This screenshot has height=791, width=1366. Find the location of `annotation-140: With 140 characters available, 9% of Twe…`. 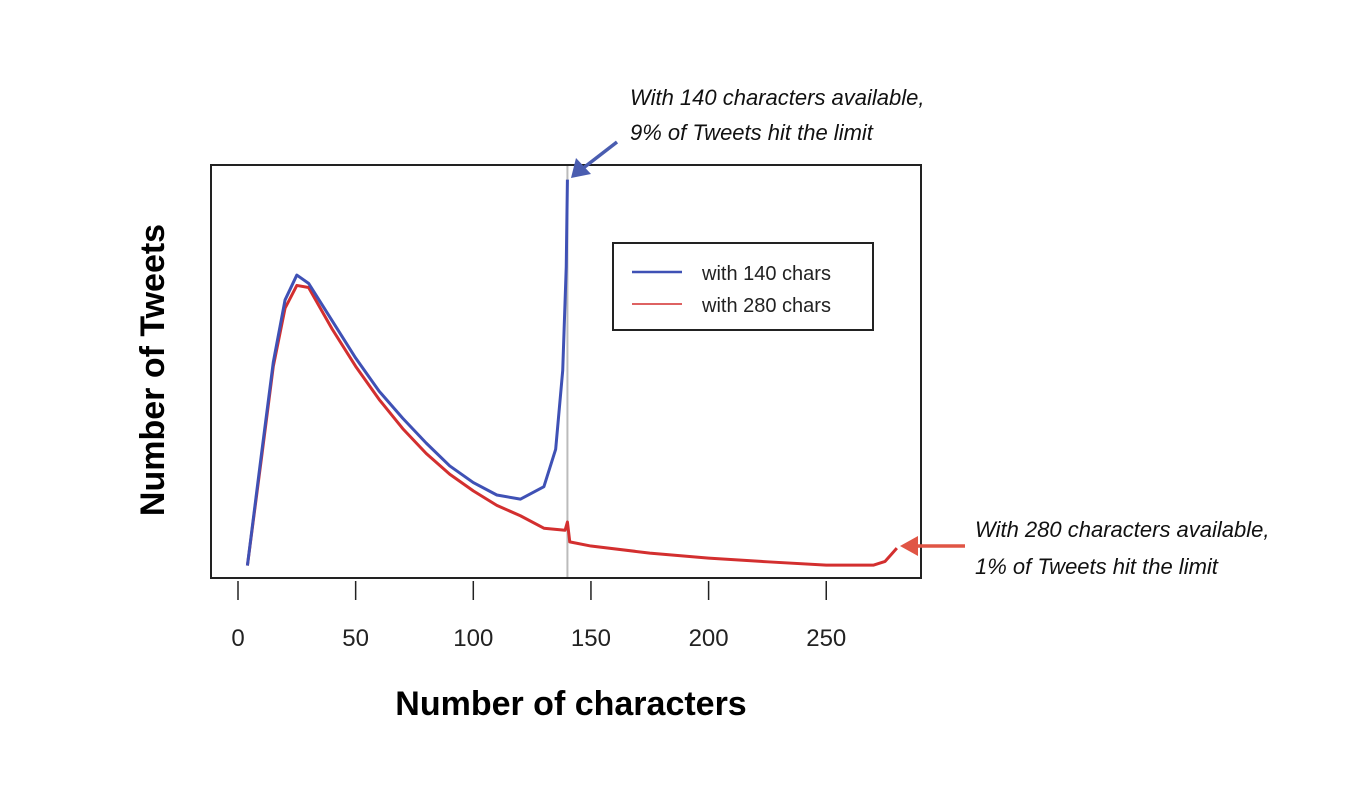

annotation-140: With 140 characters available, 9% of Twe… is located at coordinates (748, 131).